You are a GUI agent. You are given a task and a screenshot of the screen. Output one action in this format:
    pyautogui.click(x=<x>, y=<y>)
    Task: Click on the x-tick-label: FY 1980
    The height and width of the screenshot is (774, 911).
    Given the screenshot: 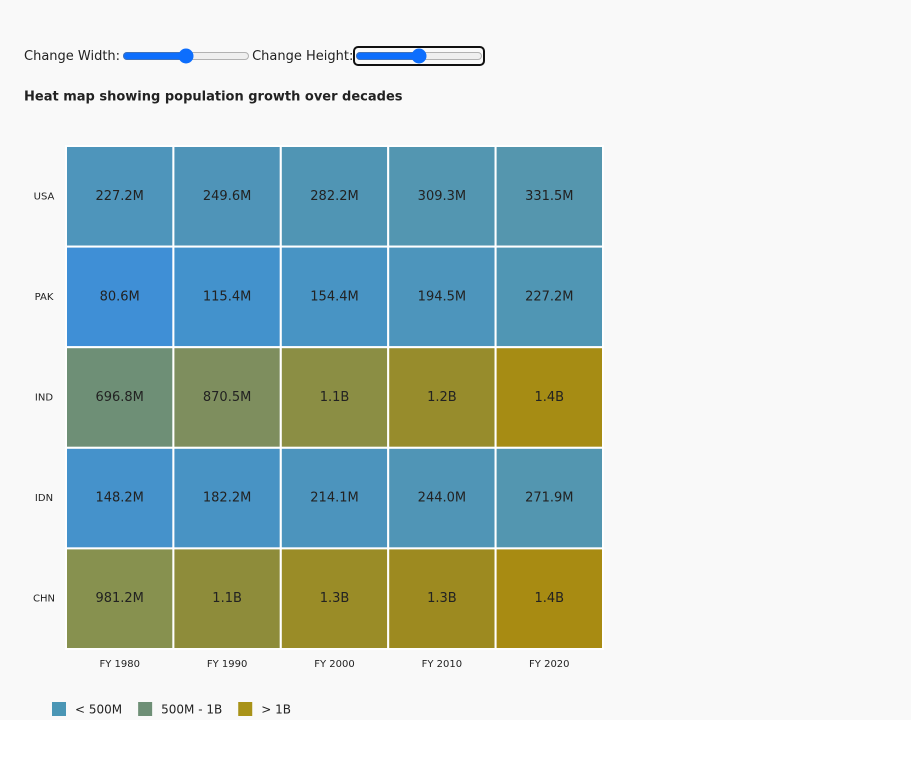 What is the action you would take?
    pyautogui.click(x=119, y=664)
    